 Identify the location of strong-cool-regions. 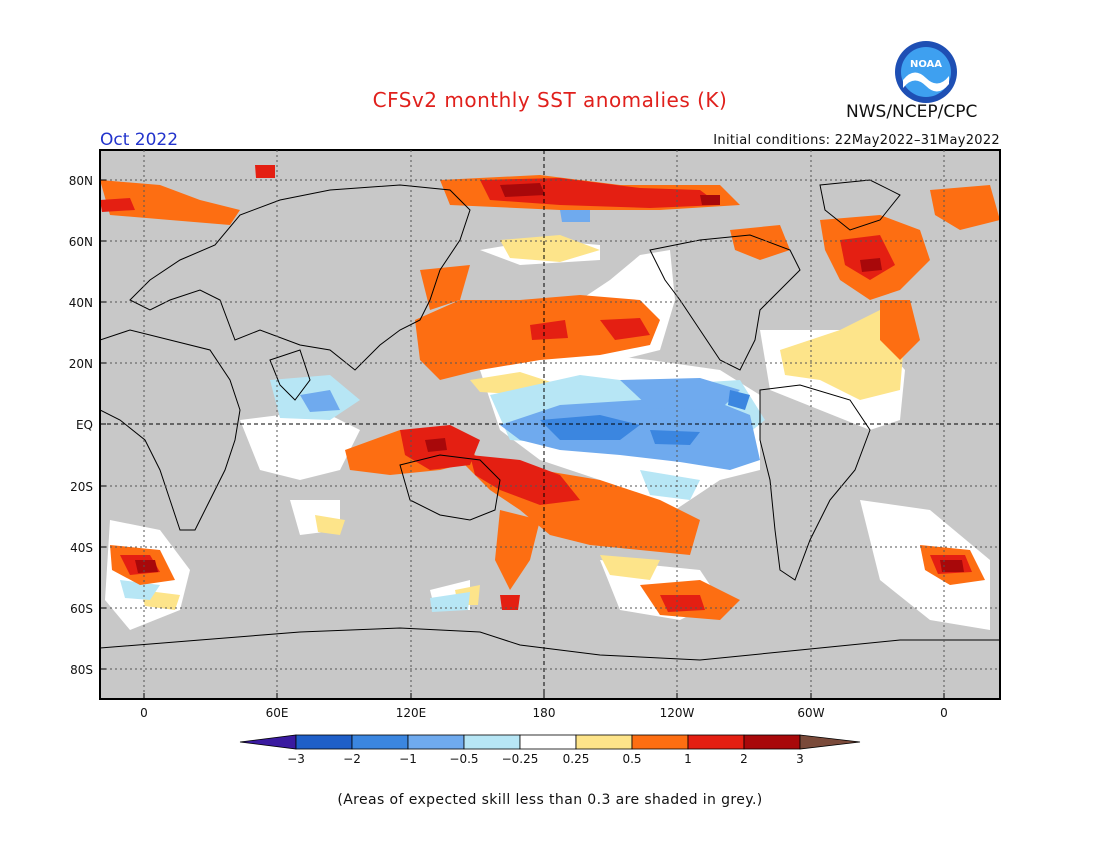
(645, 417).